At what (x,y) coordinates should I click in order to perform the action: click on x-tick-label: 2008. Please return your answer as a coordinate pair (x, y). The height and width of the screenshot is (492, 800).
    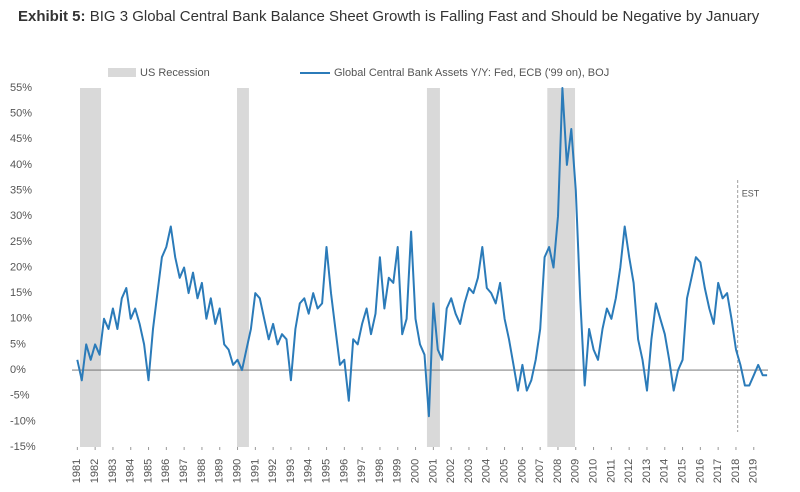
    Looking at the image, I should click on (558, 471).